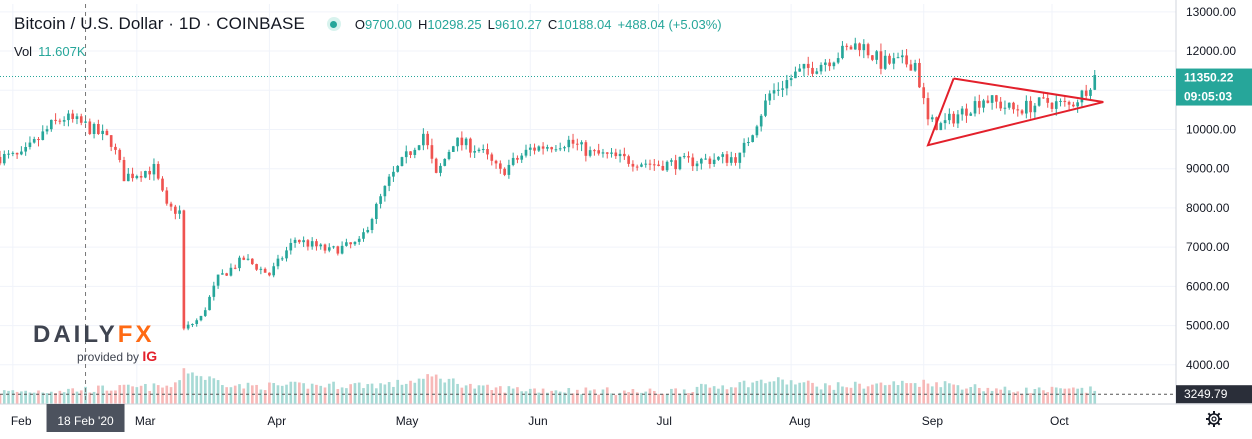 This screenshot has width=1252, height=439. I want to click on symbol-title: Bitcoin / U.S. Dollar · 1D · COINBASE, so click(159, 23).